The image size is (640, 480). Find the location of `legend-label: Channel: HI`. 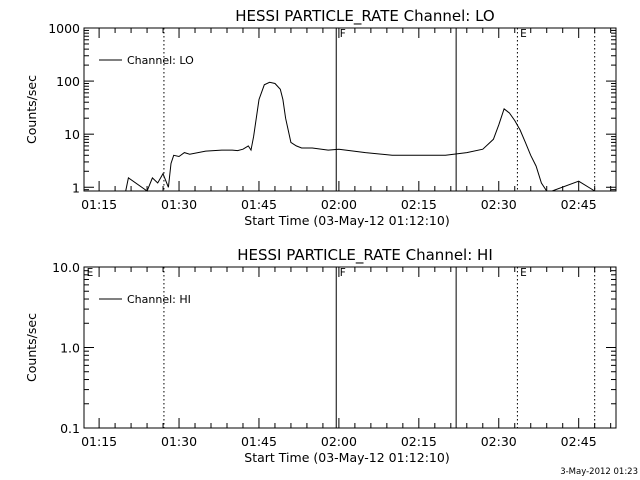

legend-label: Channel: HI is located at coordinates (159, 299).